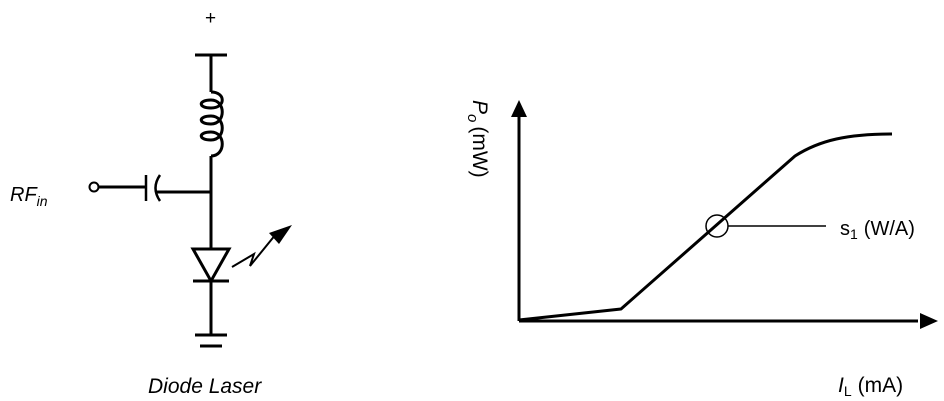 The height and width of the screenshot is (401, 944). Describe the element at coordinates (854, 234) in the screenshot. I see `slope-subscript: 1` at that location.